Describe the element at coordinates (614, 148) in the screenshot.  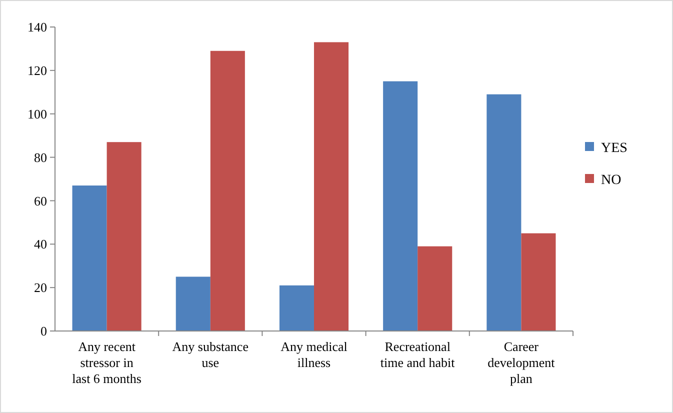
I see `legend-label: YES` at that location.